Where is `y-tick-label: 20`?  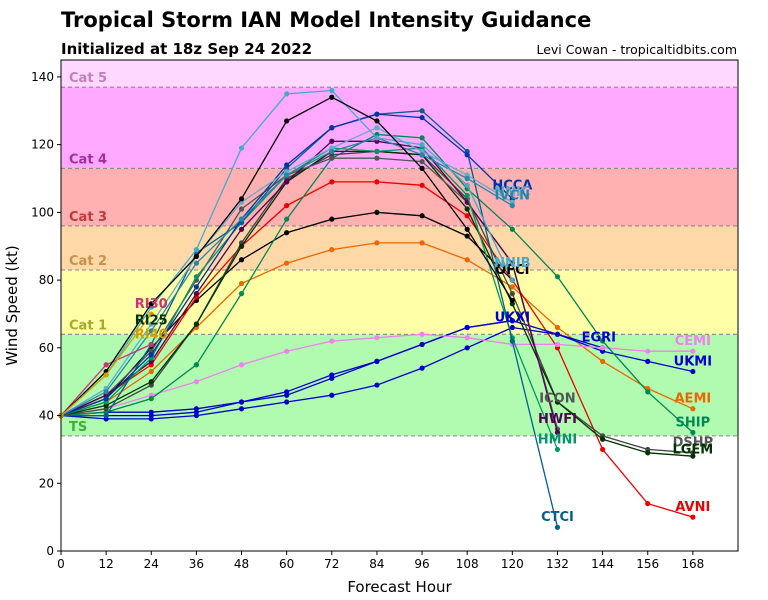 y-tick-label: 20 is located at coordinates (46, 483).